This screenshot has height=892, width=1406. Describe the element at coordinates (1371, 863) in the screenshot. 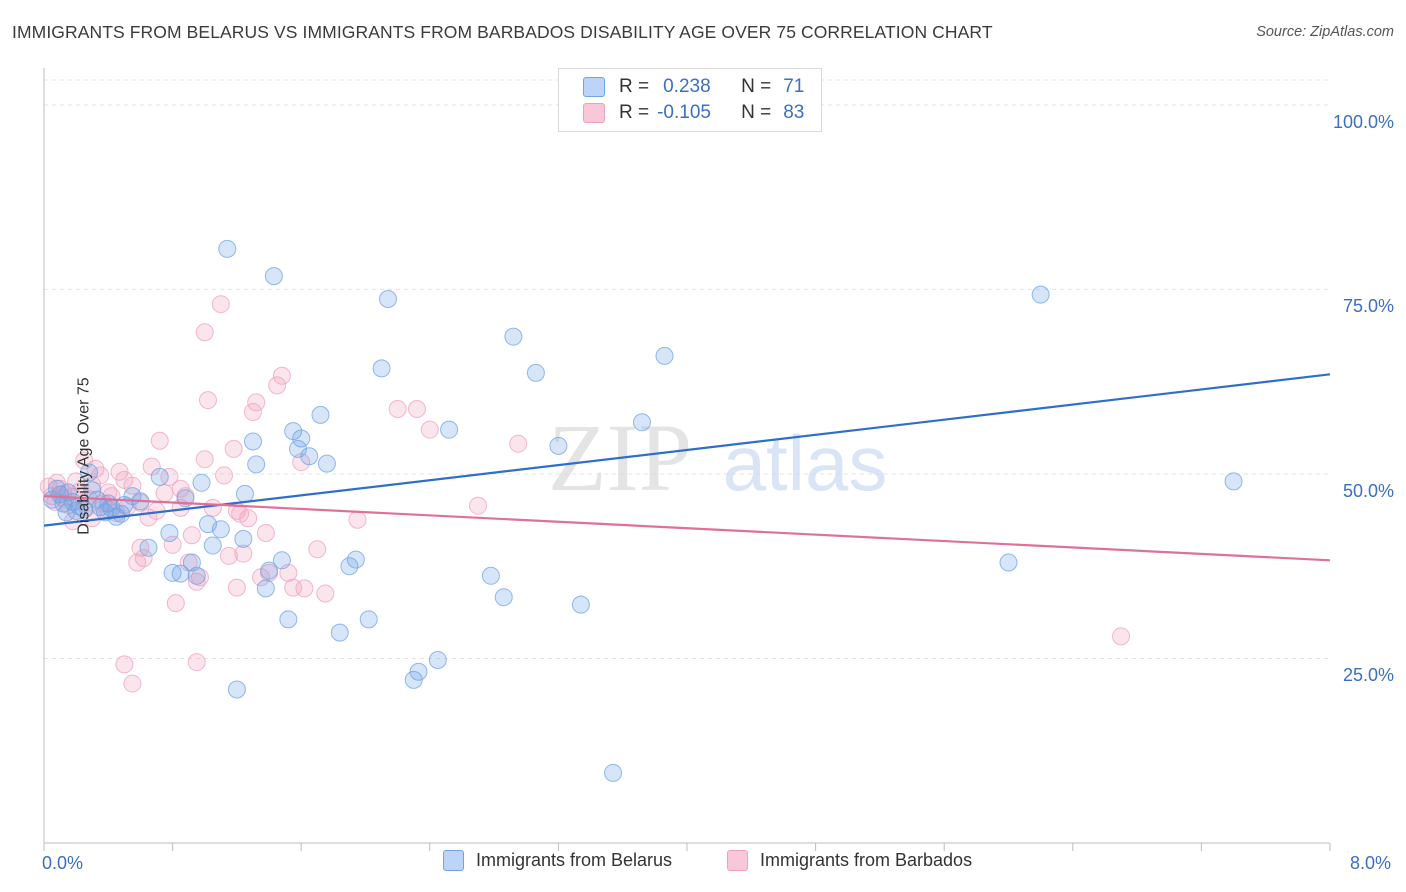

I see `x-tick-label-max: 8.0%` at that location.